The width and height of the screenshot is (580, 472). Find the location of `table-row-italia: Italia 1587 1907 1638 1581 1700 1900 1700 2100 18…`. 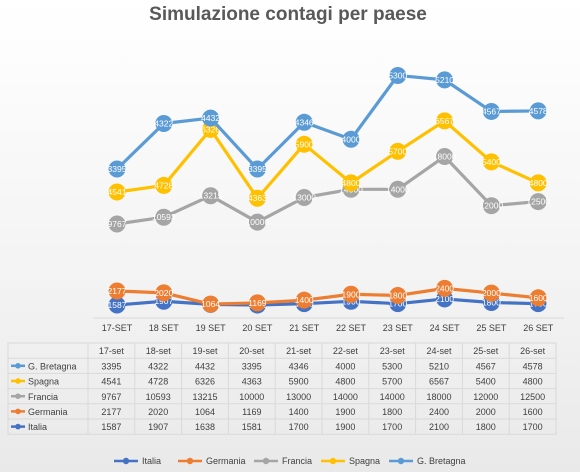

table-row-italia: Italia 1587 1907 1638 1581 1700 1900 1700 2100 18… is located at coordinates (277, 427).